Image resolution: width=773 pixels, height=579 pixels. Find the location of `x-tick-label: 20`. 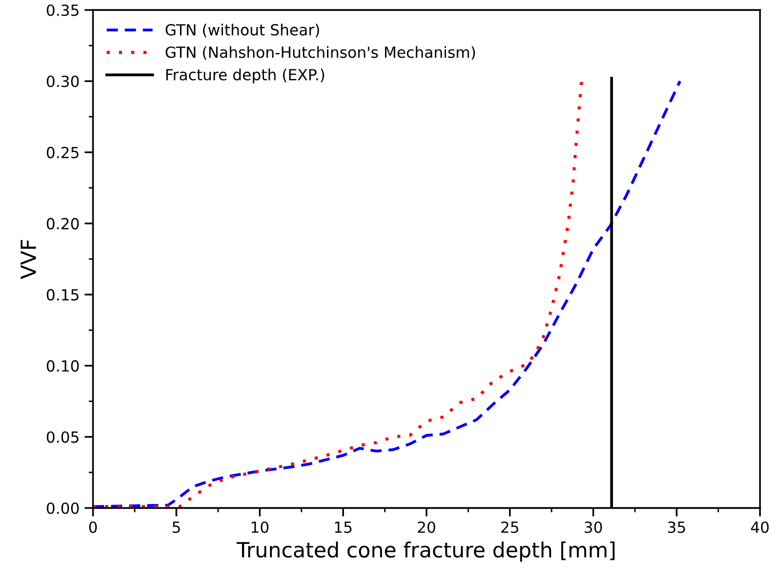

x-tick-label: 20 is located at coordinates (427, 527).